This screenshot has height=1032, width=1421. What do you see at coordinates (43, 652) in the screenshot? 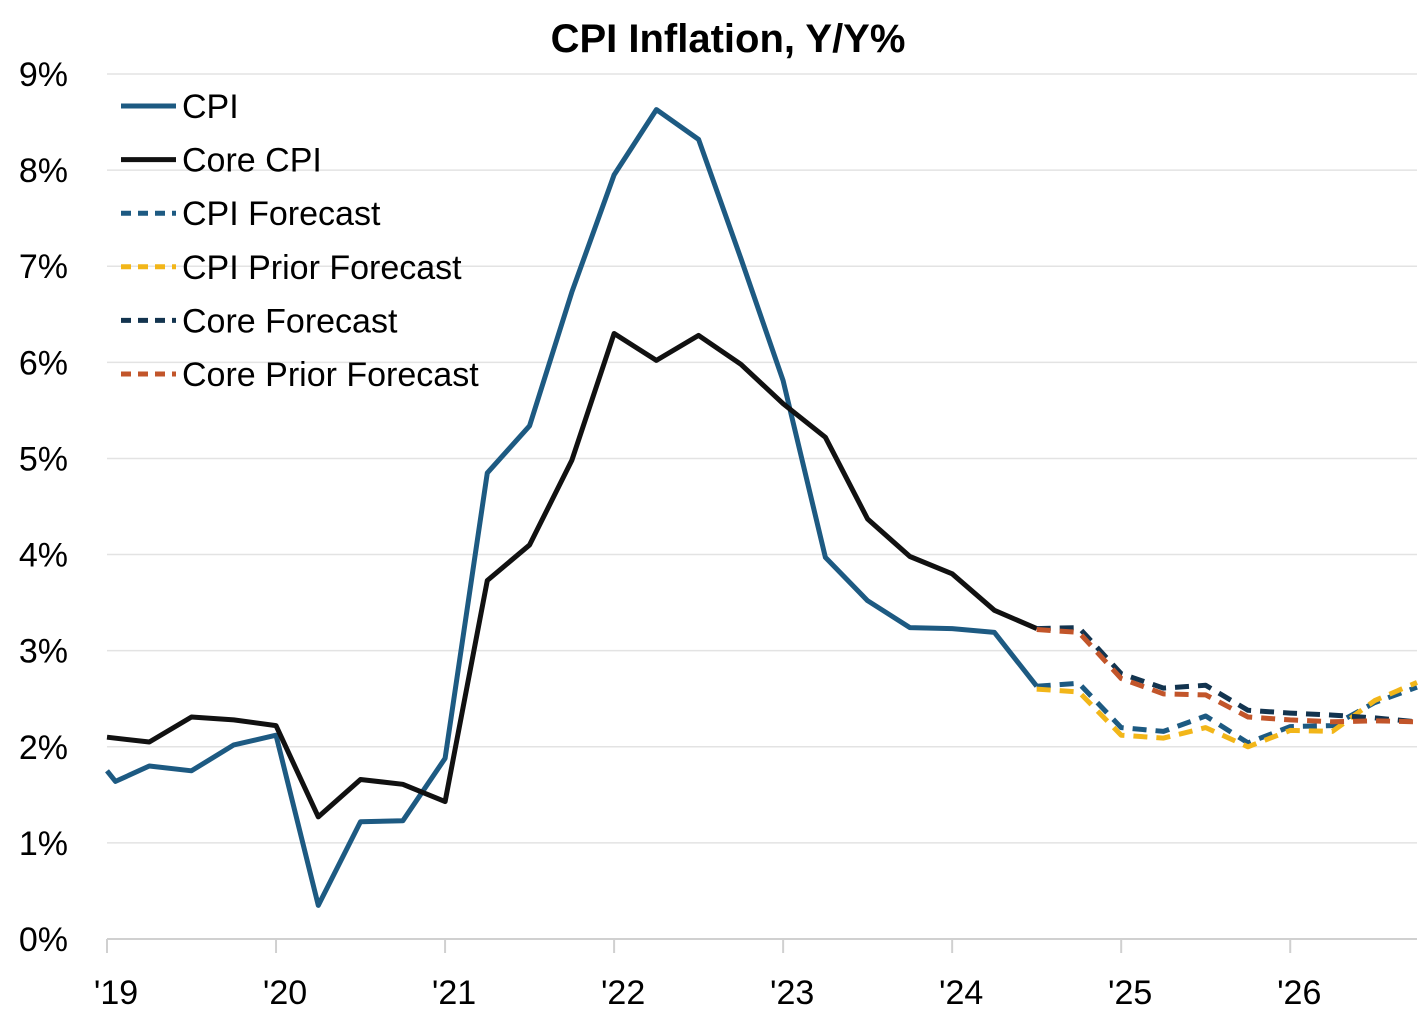
I see `y-tick-label: 3%` at bounding box center [43, 652].